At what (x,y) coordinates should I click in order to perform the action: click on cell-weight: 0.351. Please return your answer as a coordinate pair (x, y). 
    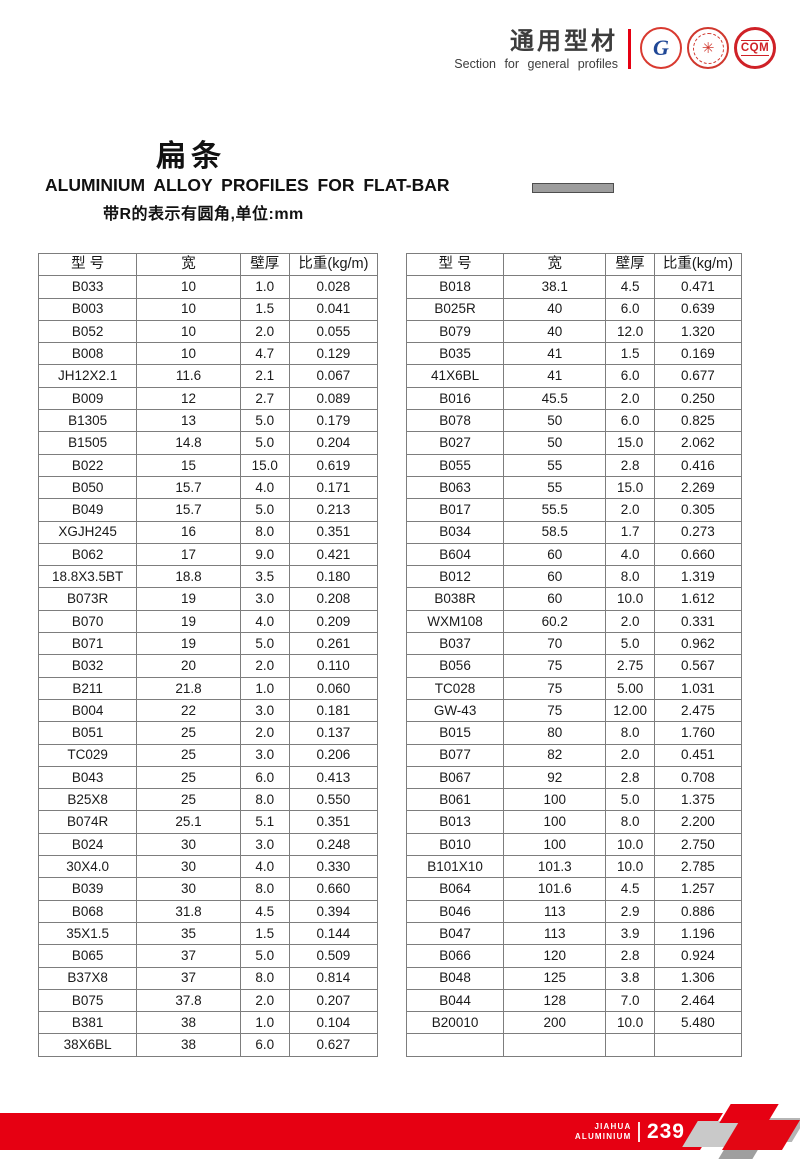
    Looking at the image, I should click on (333, 822).